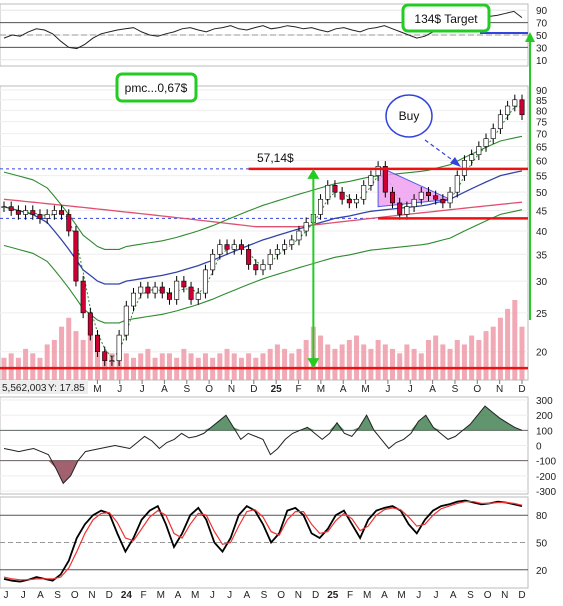 The height and width of the screenshot is (606, 563). What do you see at coordinates (343, 389) in the screenshot?
I see `price-x-tick-label: A` at bounding box center [343, 389].